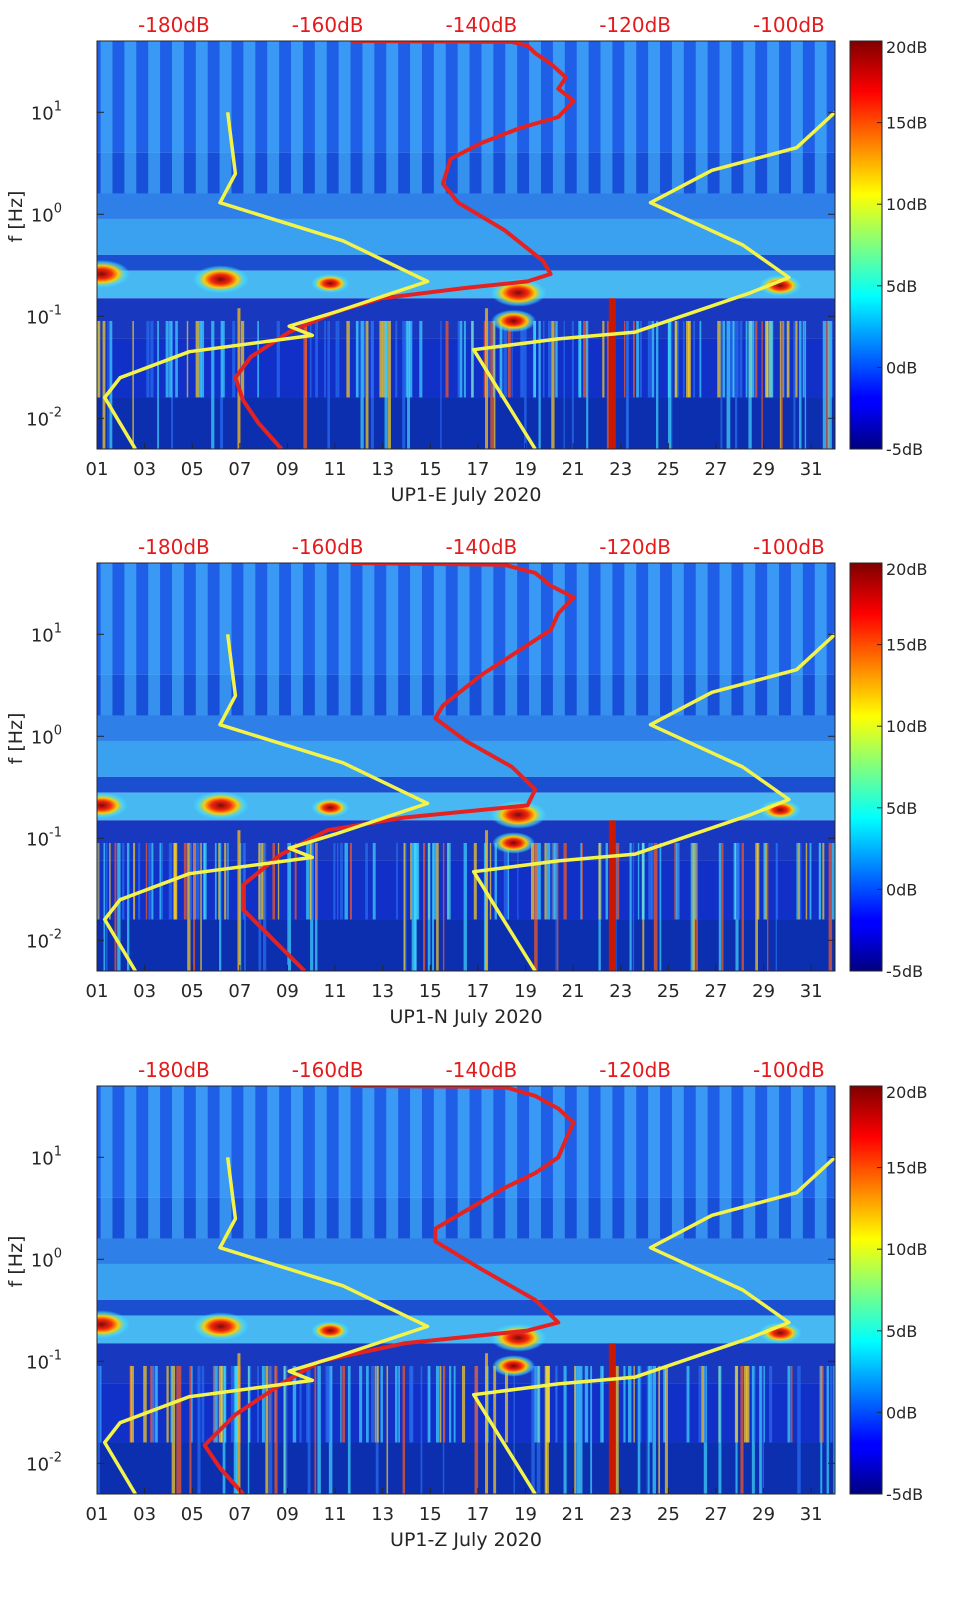 This screenshot has height=1599, width=962. I want to click on noise-model-curve, so click(266, 1325).